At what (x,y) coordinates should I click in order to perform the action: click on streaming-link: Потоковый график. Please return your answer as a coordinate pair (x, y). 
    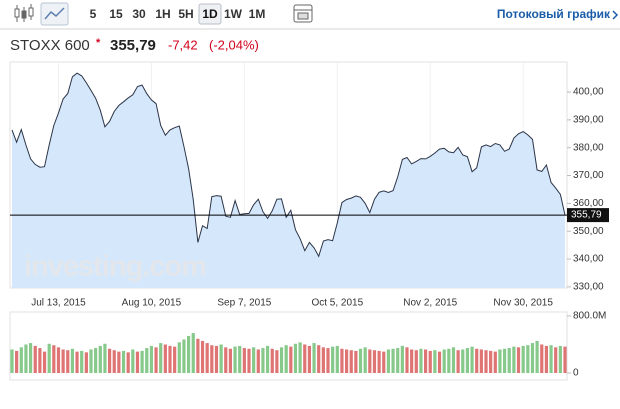
    Looking at the image, I should click on (554, 14).